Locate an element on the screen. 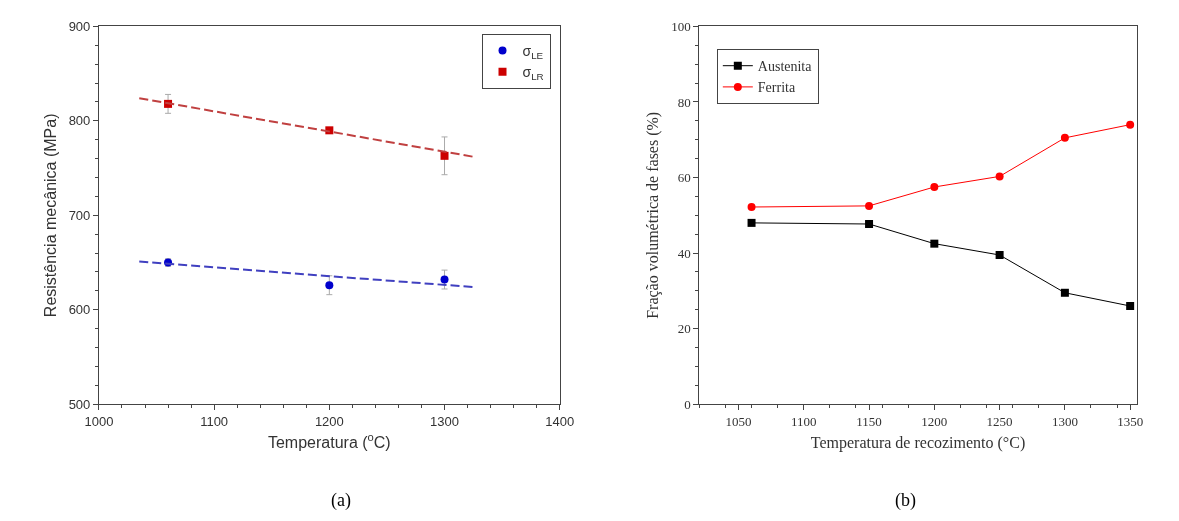  y-tick-label: 900 is located at coordinates (79, 26).